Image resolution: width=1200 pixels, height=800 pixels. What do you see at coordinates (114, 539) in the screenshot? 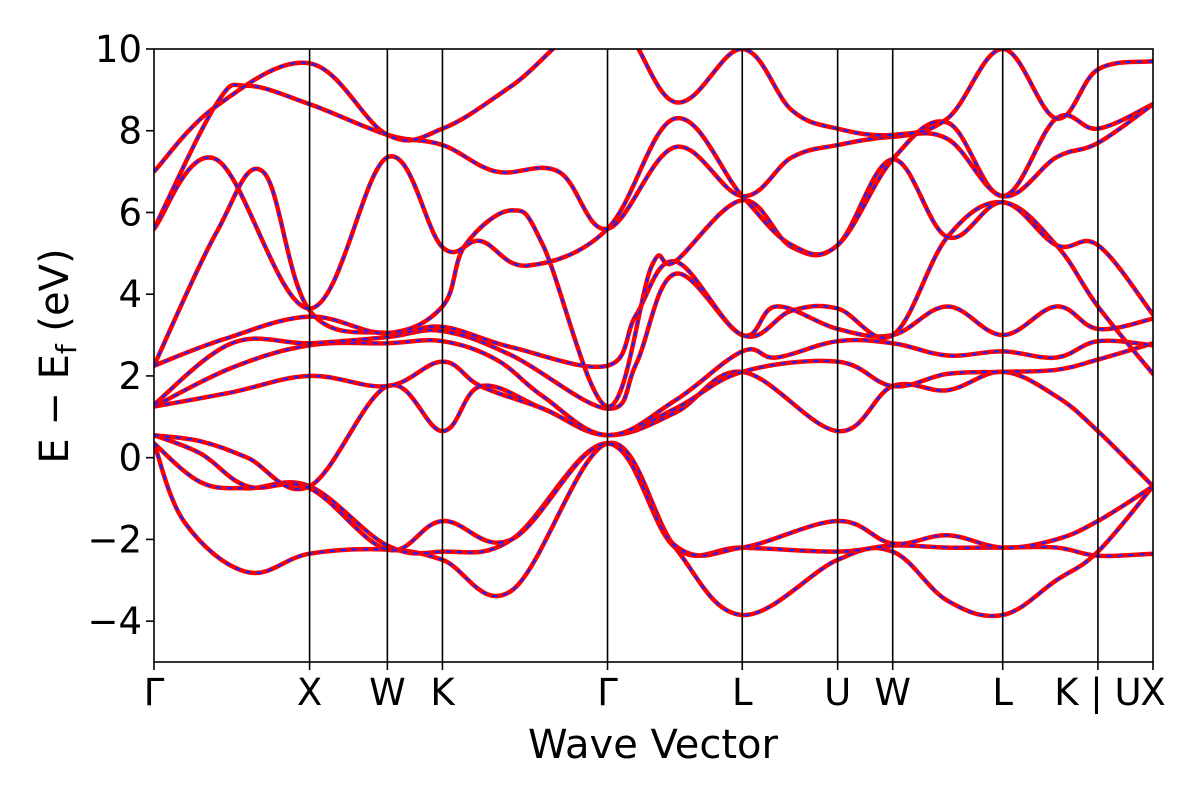
I see `y-tick-label: −2` at bounding box center [114, 539].